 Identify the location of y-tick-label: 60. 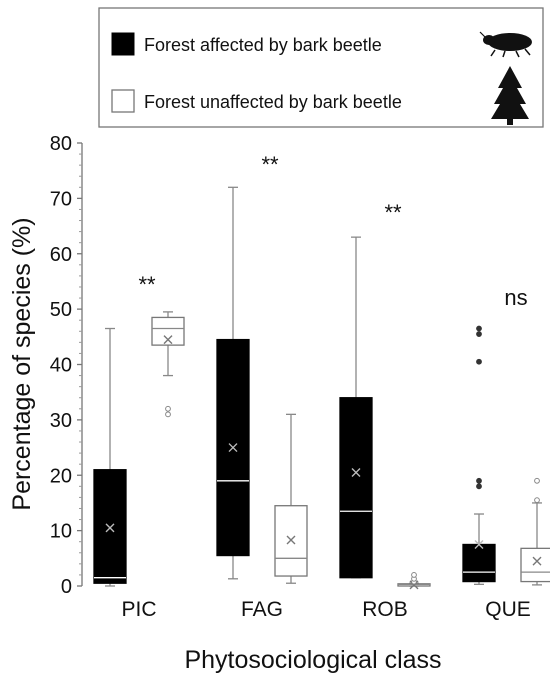
(61, 255).